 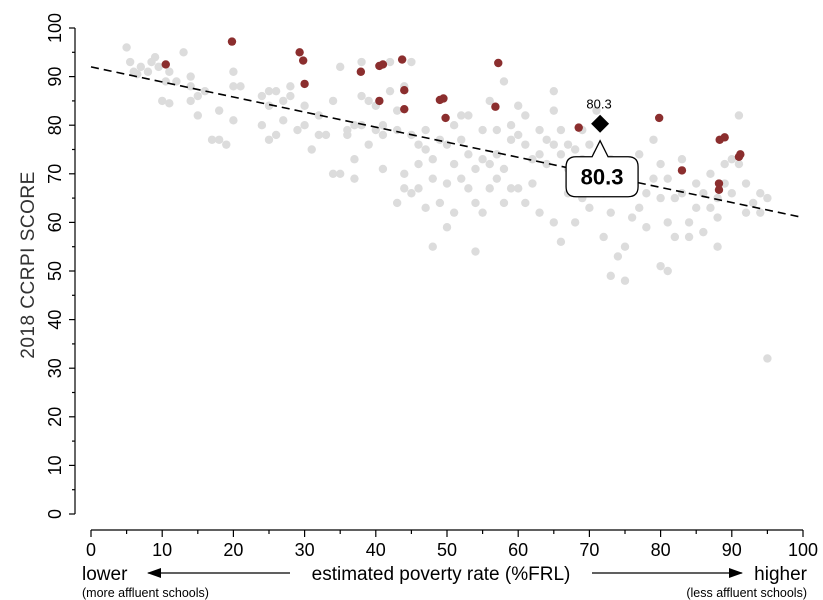 What do you see at coordinates (447, 550) in the screenshot?
I see `x-tick-label: 50` at bounding box center [447, 550].